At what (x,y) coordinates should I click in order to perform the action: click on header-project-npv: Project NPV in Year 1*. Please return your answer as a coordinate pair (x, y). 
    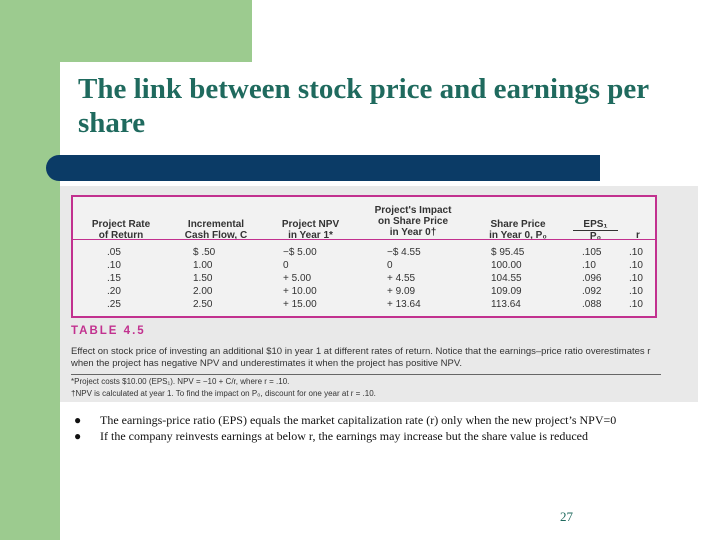
    Looking at the image, I should click on (310, 230).